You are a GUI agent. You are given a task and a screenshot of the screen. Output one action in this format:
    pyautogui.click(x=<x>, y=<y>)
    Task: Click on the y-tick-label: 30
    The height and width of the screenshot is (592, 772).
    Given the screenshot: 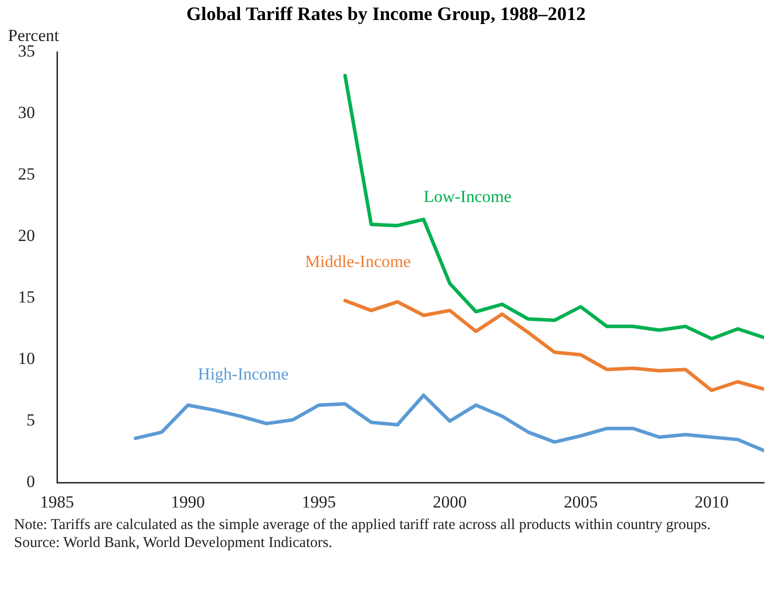 What is the action you would take?
    pyautogui.click(x=26, y=112)
    